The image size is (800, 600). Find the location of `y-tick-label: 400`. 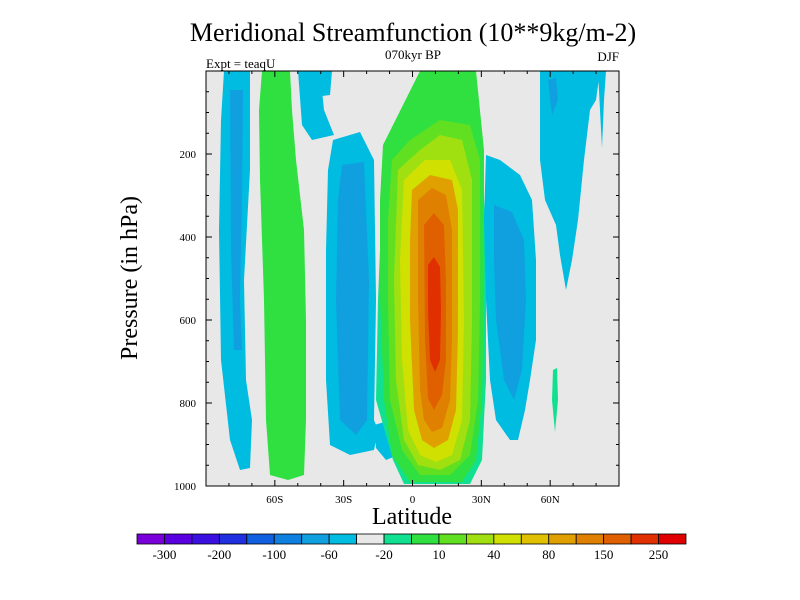

y-tick-label: 400 is located at coordinates (188, 238).